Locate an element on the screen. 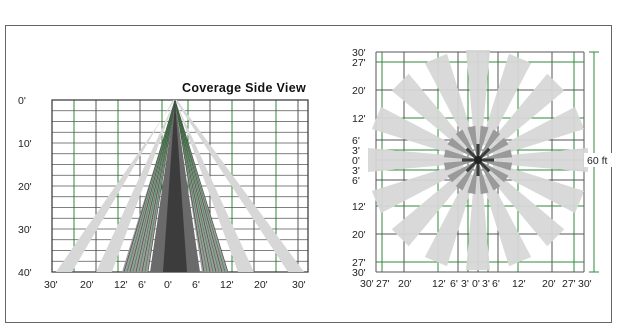 Image resolution: width=619 pixels, height=328 pixels. side-view-title: Coverage Side View is located at coordinates (244, 88).